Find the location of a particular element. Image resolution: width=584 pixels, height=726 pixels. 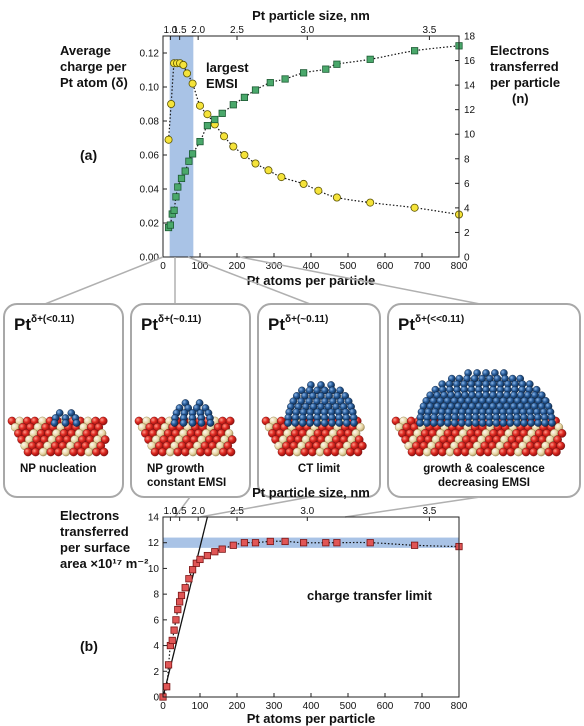

card-formula: Ptδ+(~0.11) is located at coordinates (171, 324).